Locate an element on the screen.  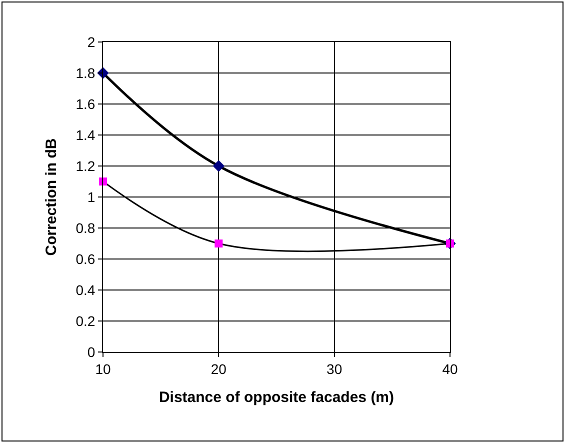
y-tick-label: 0.8 is located at coordinates (86, 228).